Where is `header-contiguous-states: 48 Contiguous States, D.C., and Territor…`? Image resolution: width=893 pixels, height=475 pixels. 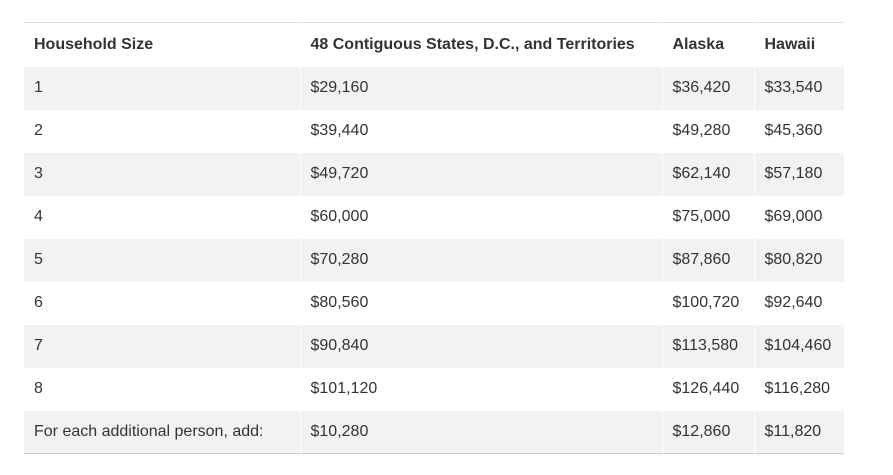 header-contiguous-states: 48 Contiguous States, D.C., and Territor… is located at coordinates (480, 44).